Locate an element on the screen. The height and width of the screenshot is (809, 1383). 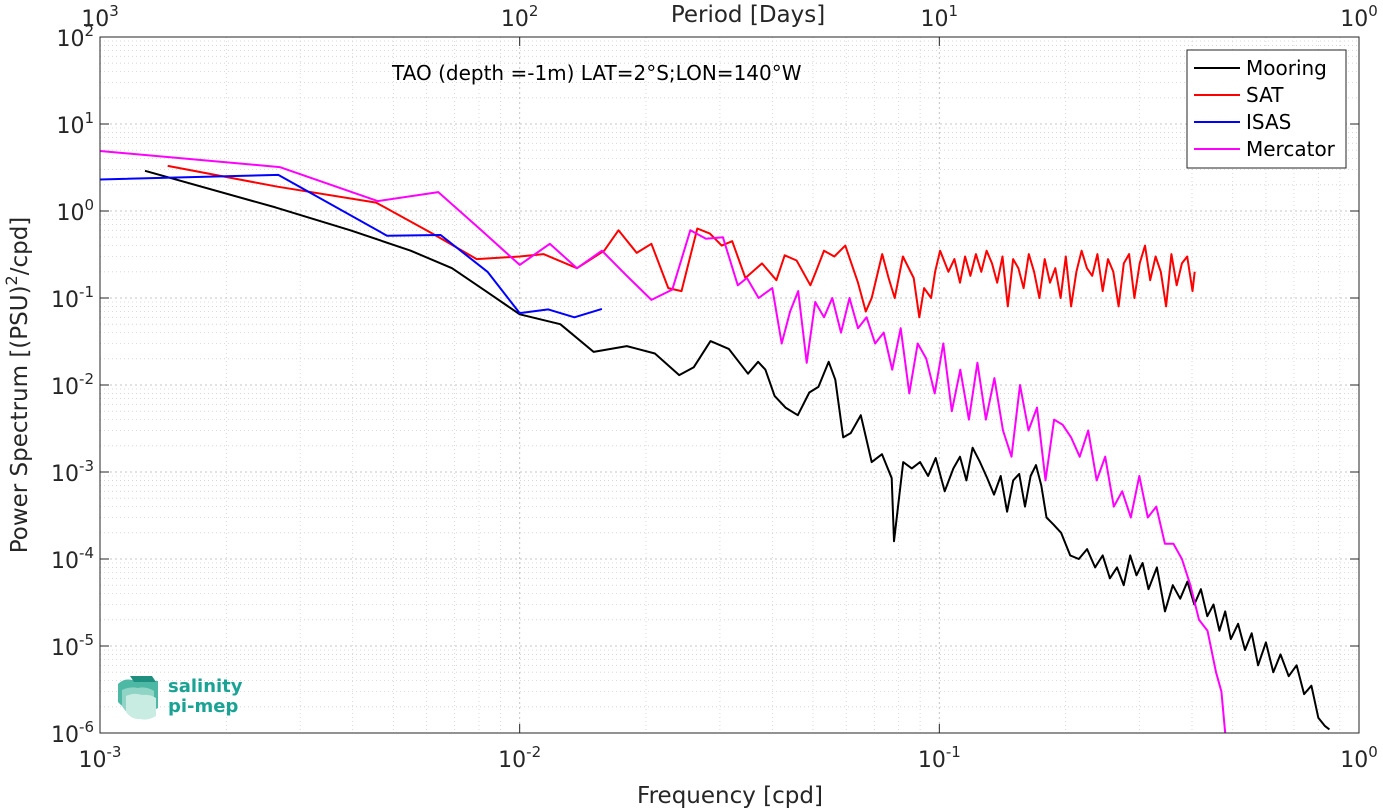
top-tick-label: 10⁰ is located at coordinates (1359, 17).